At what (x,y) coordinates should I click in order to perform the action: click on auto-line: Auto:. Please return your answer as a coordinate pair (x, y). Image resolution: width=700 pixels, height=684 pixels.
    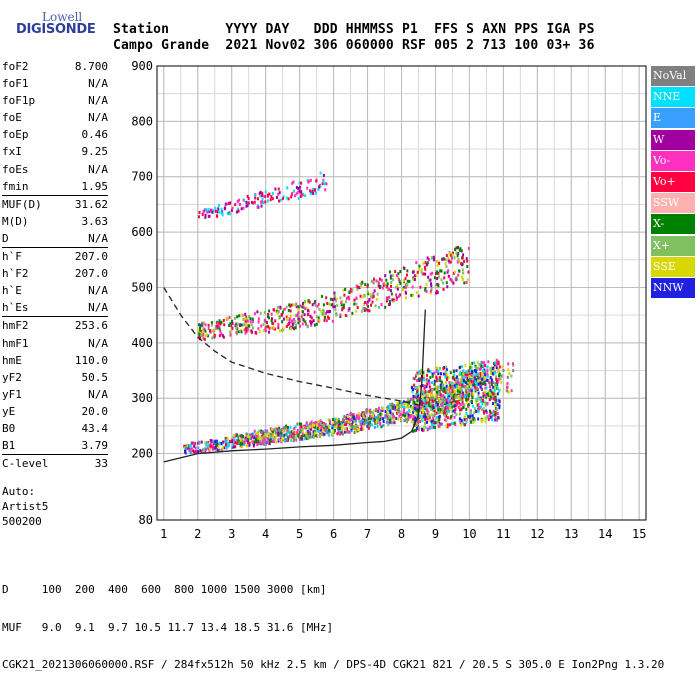
    Looking at the image, I should click on (19, 491).